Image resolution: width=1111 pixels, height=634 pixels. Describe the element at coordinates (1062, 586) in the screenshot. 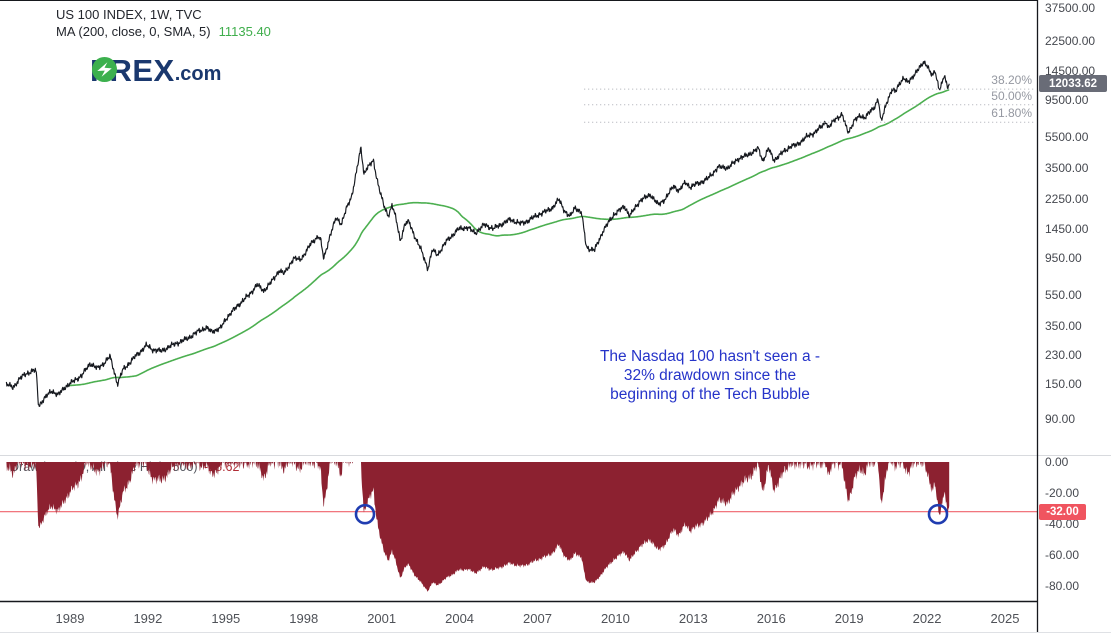

I see `drawdown-tick-label: -80.00` at that location.